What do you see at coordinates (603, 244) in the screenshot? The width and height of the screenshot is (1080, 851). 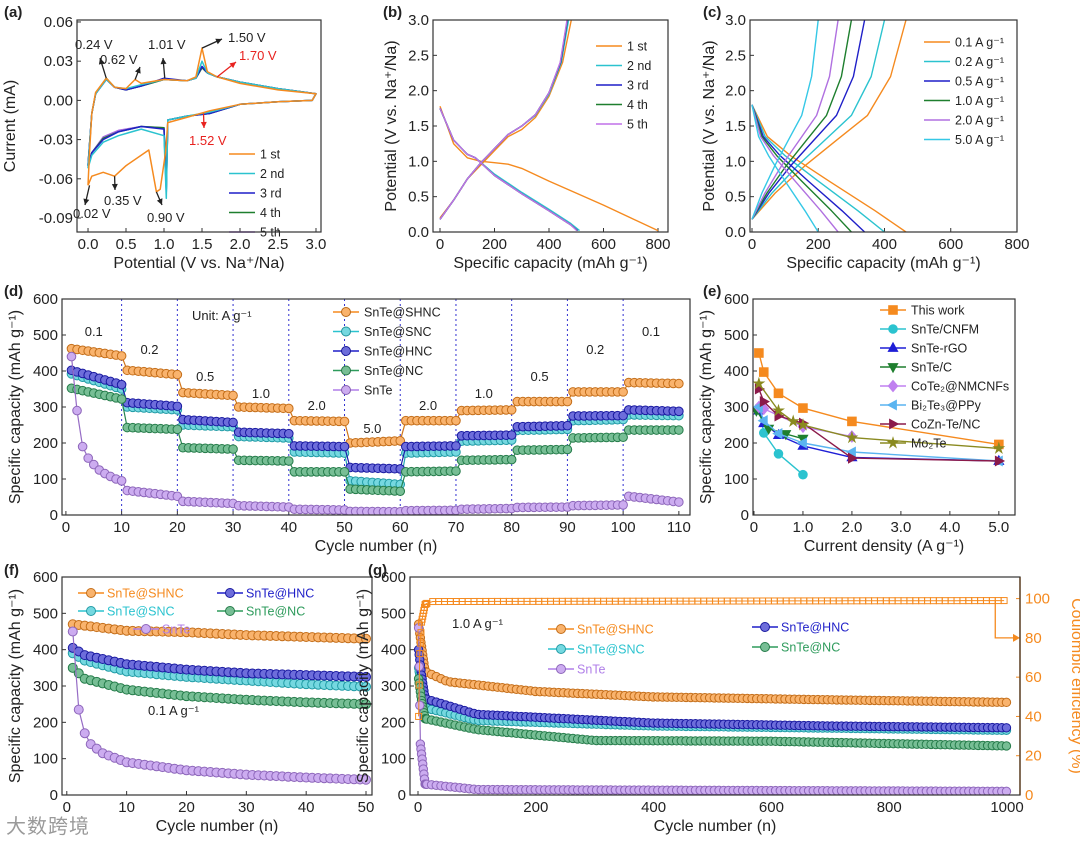 I see `x-tick-label: 600` at bounding box center [603, 244].